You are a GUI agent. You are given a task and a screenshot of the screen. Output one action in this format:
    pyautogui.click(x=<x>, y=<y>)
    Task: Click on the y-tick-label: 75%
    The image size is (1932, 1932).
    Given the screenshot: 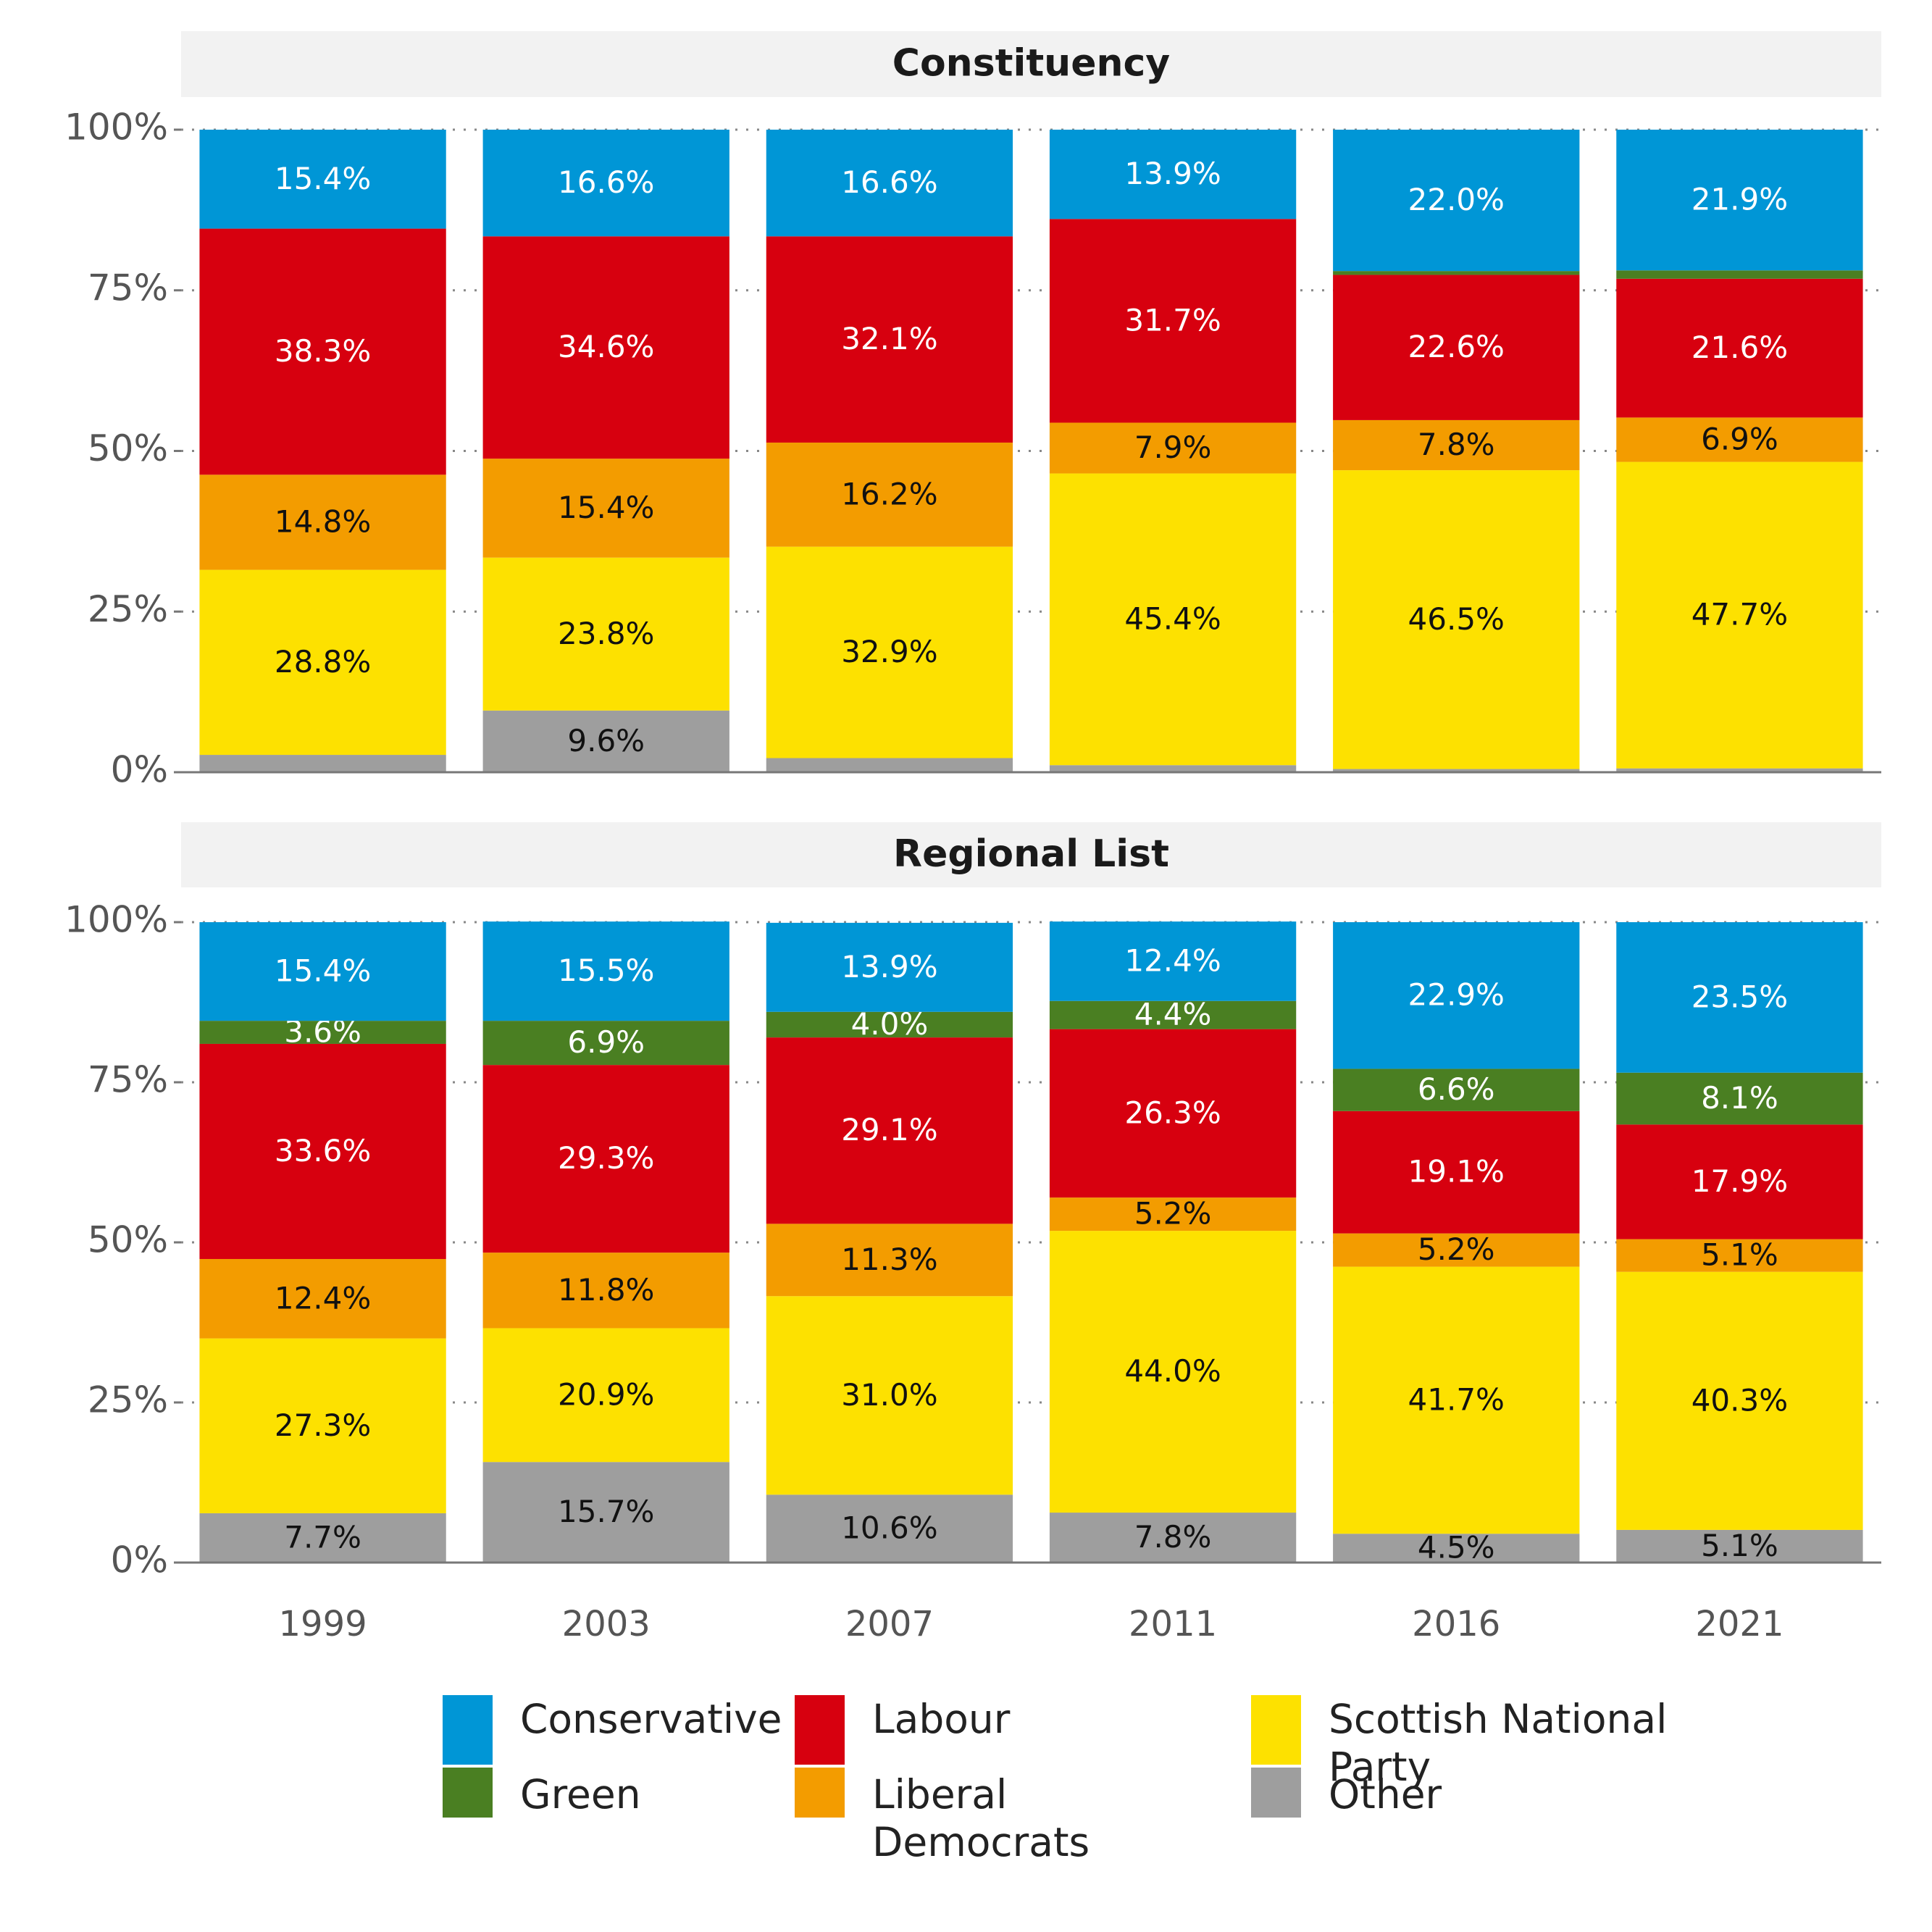 What is the action you would take?
    pyautogui.click(x=128, y=288)
    